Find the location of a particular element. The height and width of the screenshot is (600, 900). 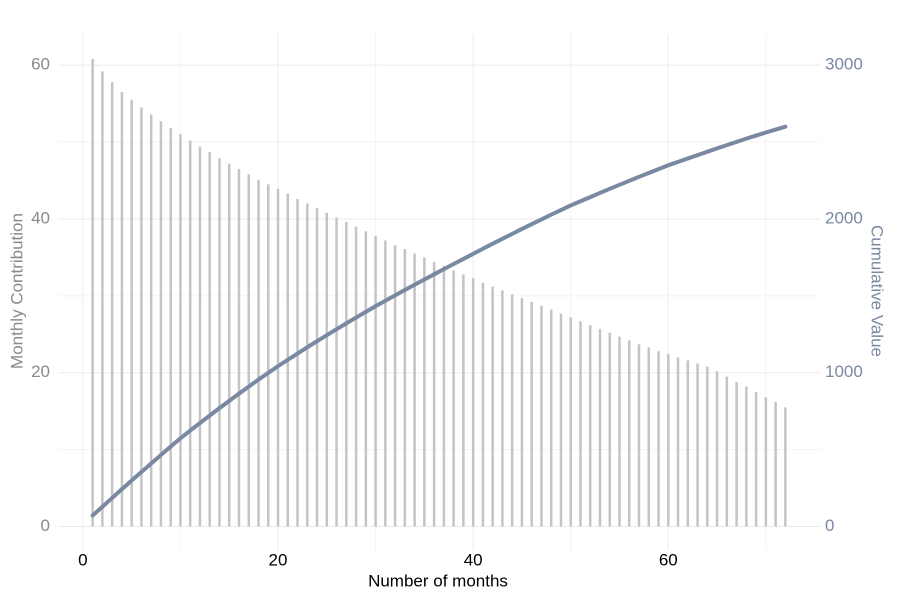

x-tick-label: 0 is located at coordinates (82, 559).